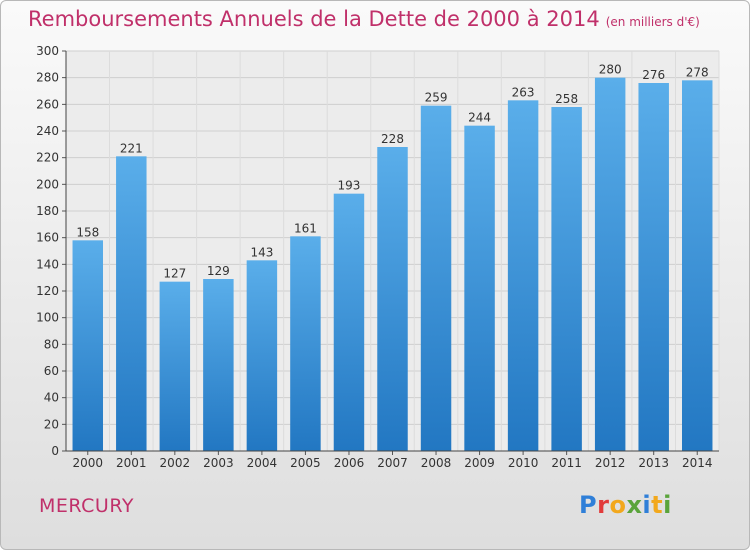  What do you see at coordinates (131, 463) in the screenshot?
I see `x-tick-label: 2001` at bounding box center [131, 463].